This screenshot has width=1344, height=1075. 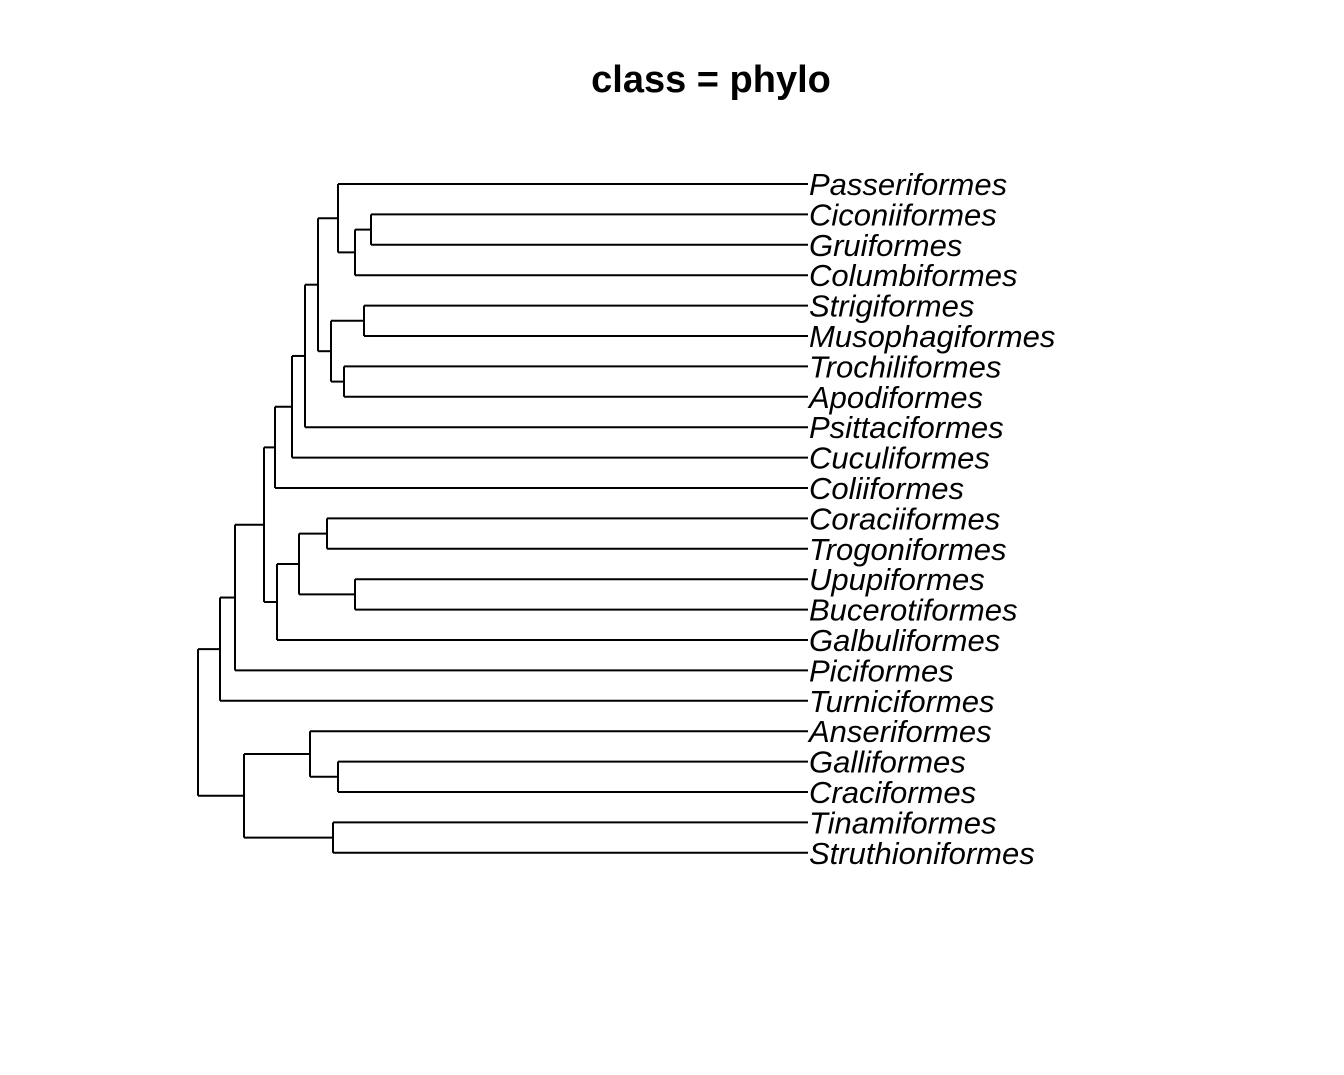 I want to click on tip-label: Ciconiiformes, so click(x=903, y=214).